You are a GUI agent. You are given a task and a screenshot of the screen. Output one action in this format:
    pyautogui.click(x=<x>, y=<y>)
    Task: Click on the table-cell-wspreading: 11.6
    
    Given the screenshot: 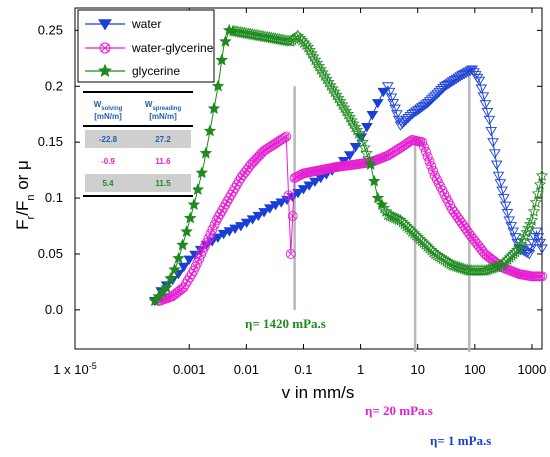 What is the action you would take?
    pyautogui.click(x=163, y=161)
    